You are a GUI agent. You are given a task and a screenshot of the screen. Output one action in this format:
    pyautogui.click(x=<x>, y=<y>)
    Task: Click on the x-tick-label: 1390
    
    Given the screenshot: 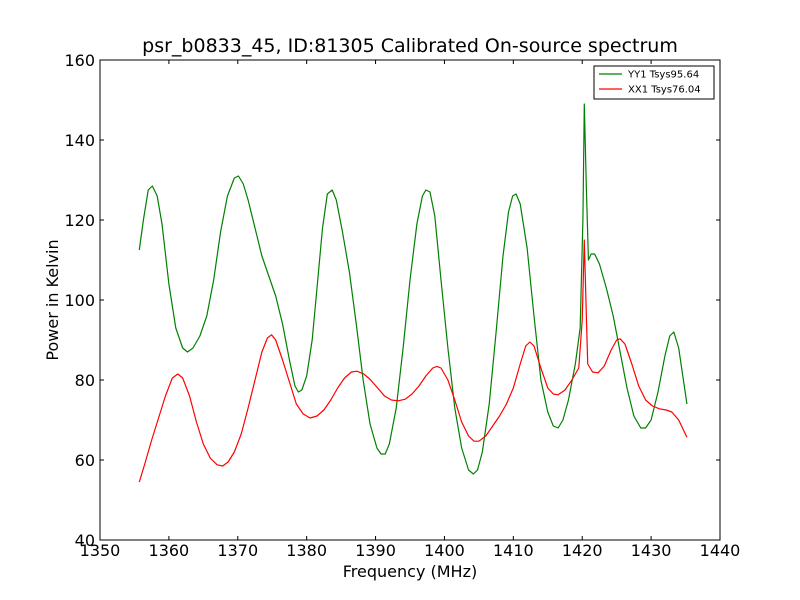 What is the action you would take?
    pyautogui.click(x=375, y=550)
    